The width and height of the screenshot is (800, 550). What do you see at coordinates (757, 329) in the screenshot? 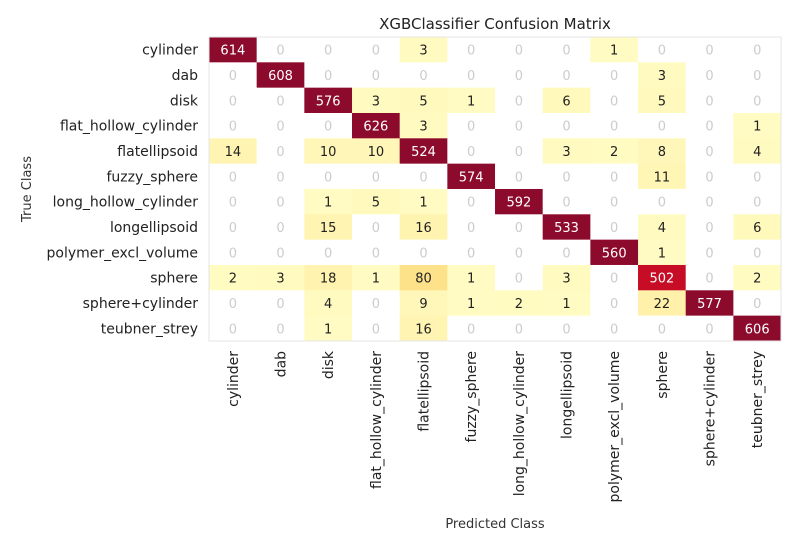
I see `cell-value-11-11: 606` at bounding box center [757, 329].